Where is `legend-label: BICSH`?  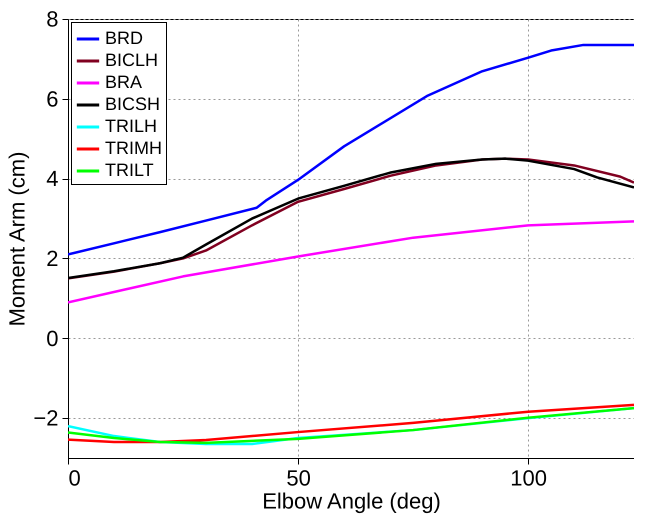 legend-label: BICSH is located at coordinates (132, 104).